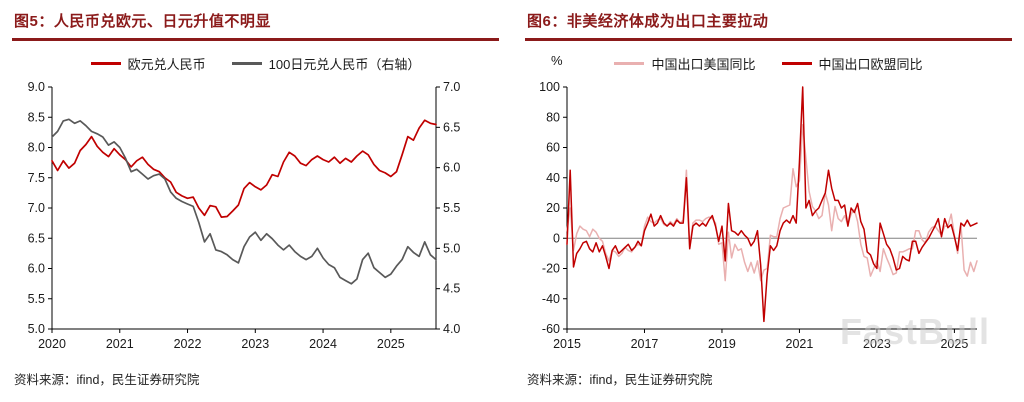  I want to click on jpy-cny-line-swatch, so click(246, 63).